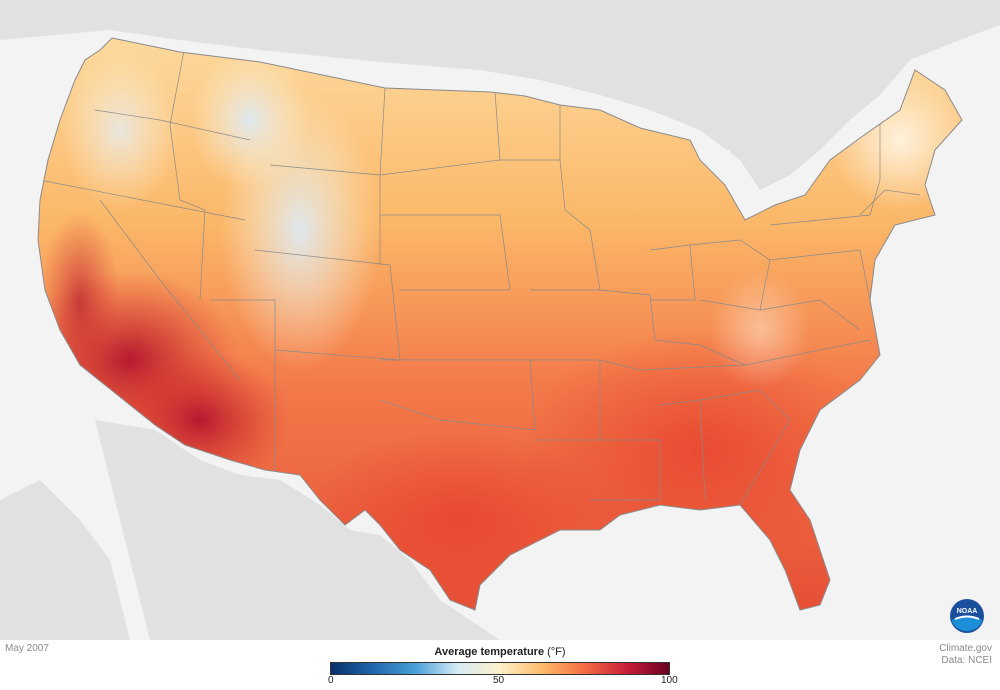 This screenshot has height=690, width=1000. What do you see at coordinates (27, 648) in the screenshot?
I see `date-label: May 2007` at bounding box center [27, 648].